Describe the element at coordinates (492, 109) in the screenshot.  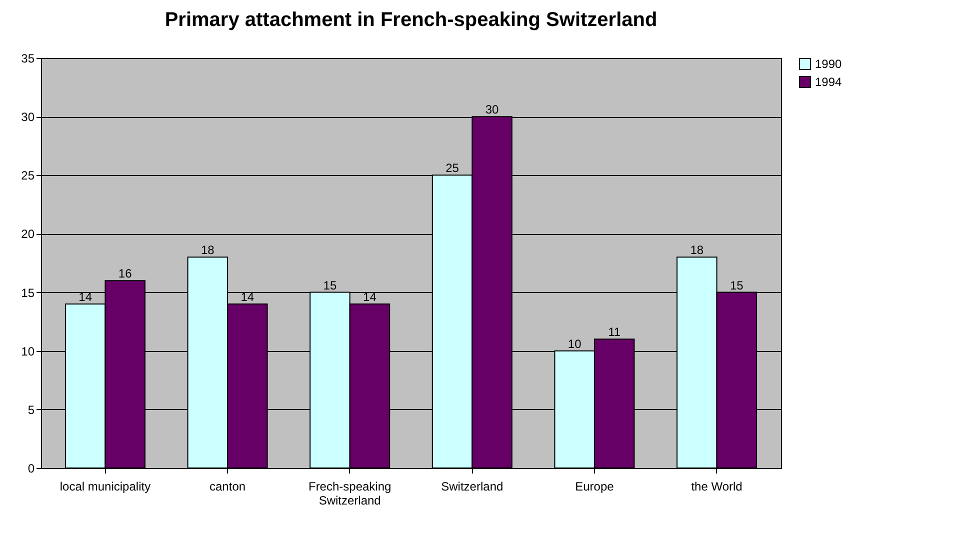
I see `data-label: 30` at that location.